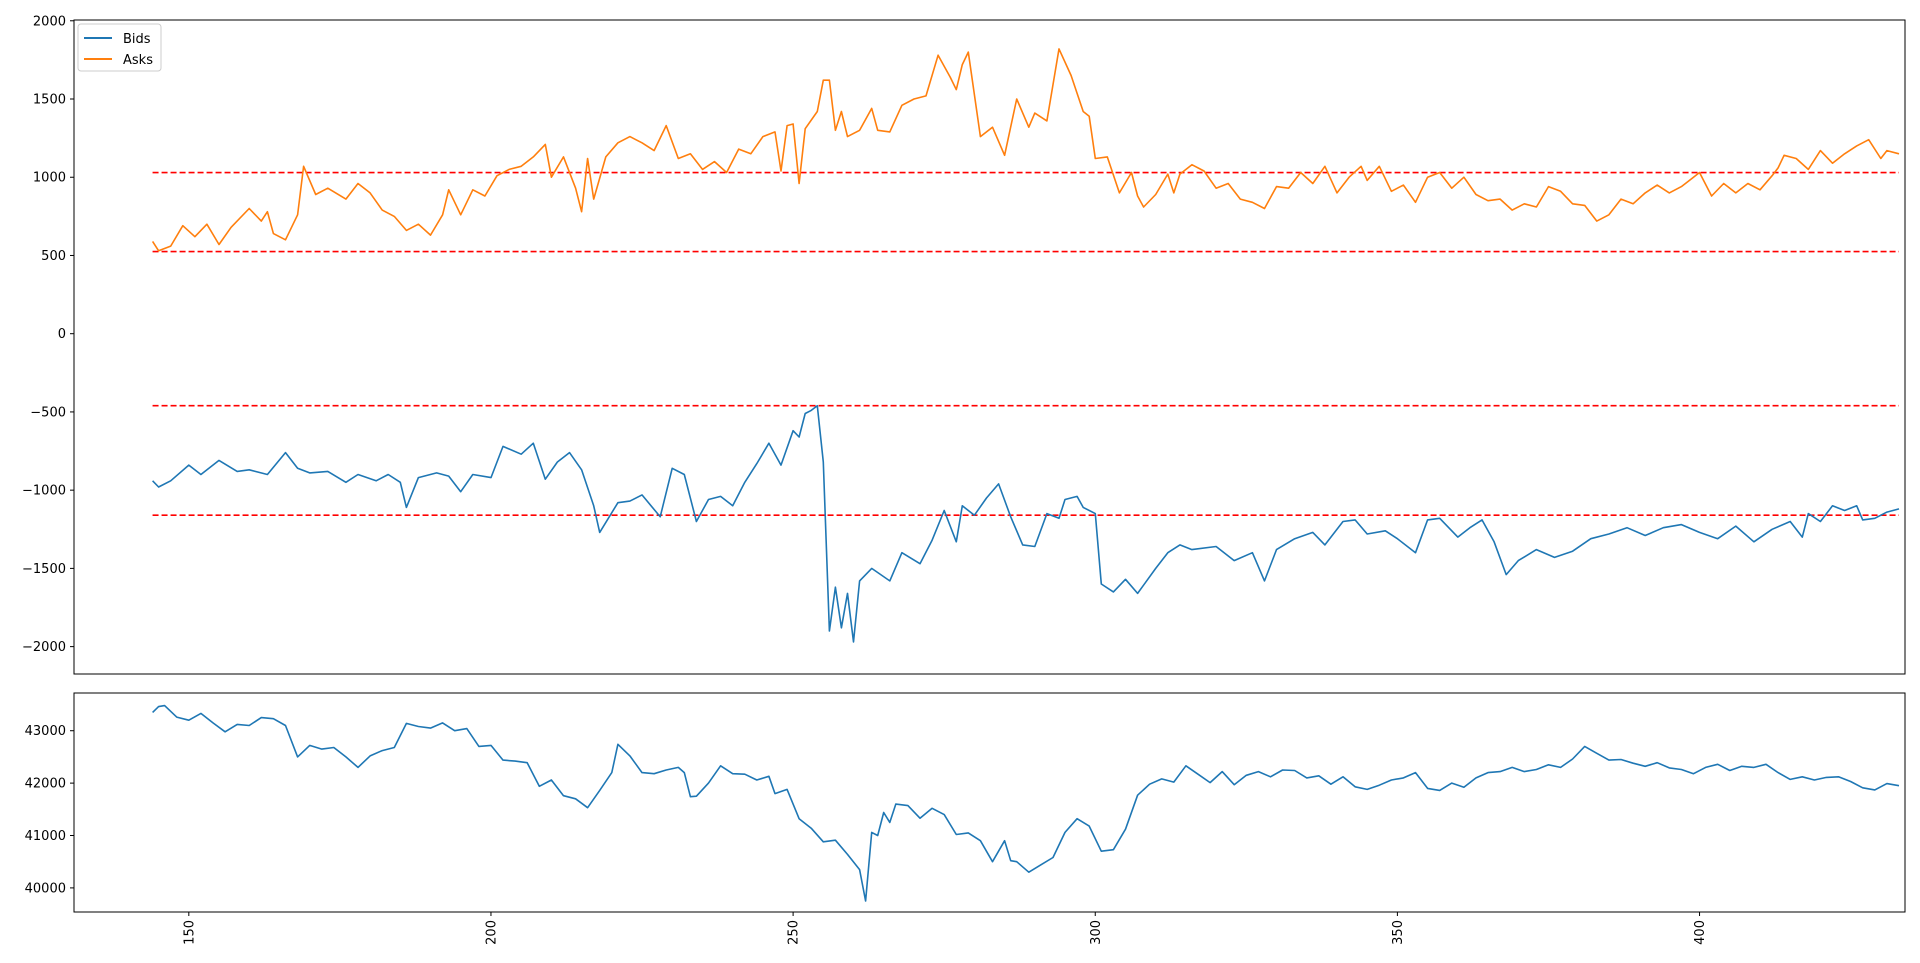 This screenshot has width=1920, height=963. What do you see at coordinates (1398, 932) in the screenshot?
I see `price-x-tick-label: 350` at bounding box center [1398, 932].